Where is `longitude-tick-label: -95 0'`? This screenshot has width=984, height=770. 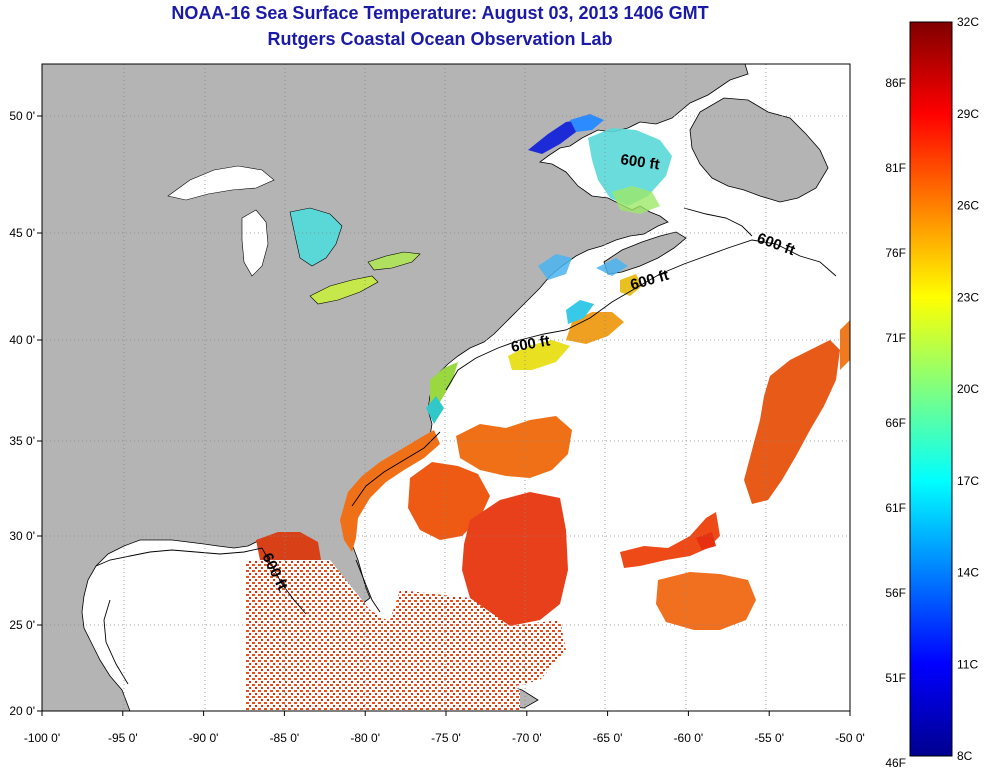
longitude-tick-label: -95 0' is located at coordinates (123, 738).